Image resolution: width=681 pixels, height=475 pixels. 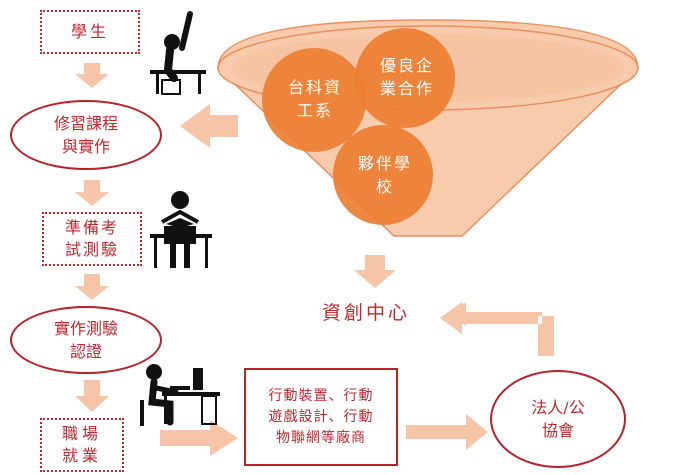 I want to click on circle-label-department: 台科資 工系, so click(x=314, y=99).